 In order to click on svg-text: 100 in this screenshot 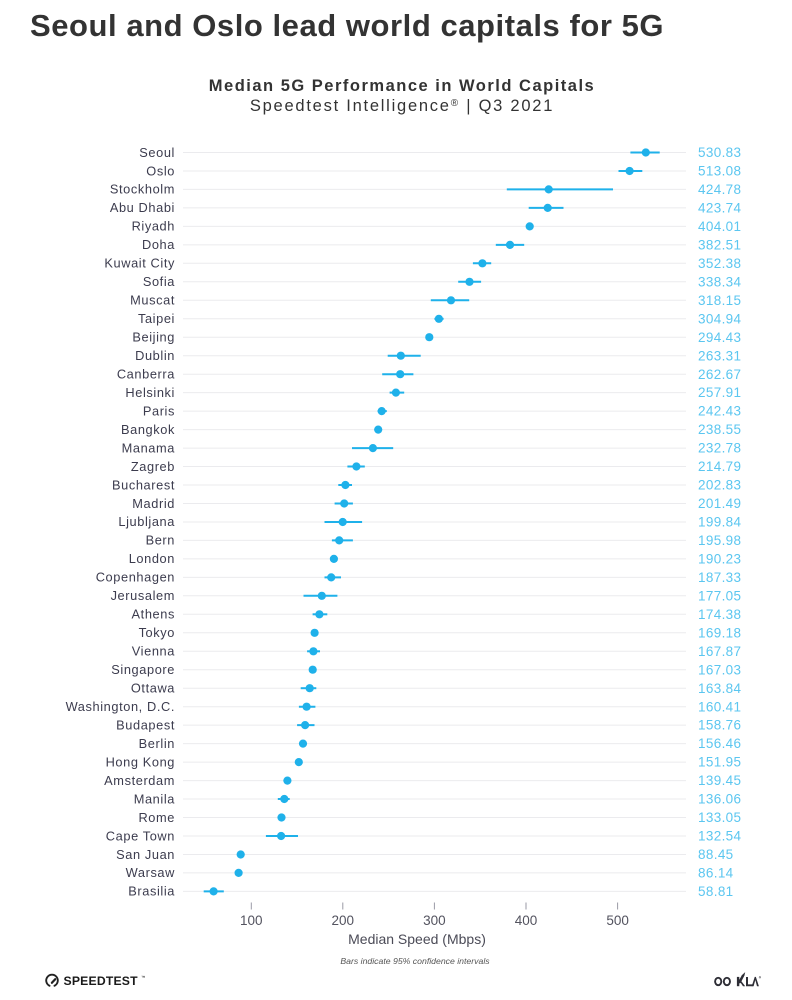, I will do `click(251, 920)`.